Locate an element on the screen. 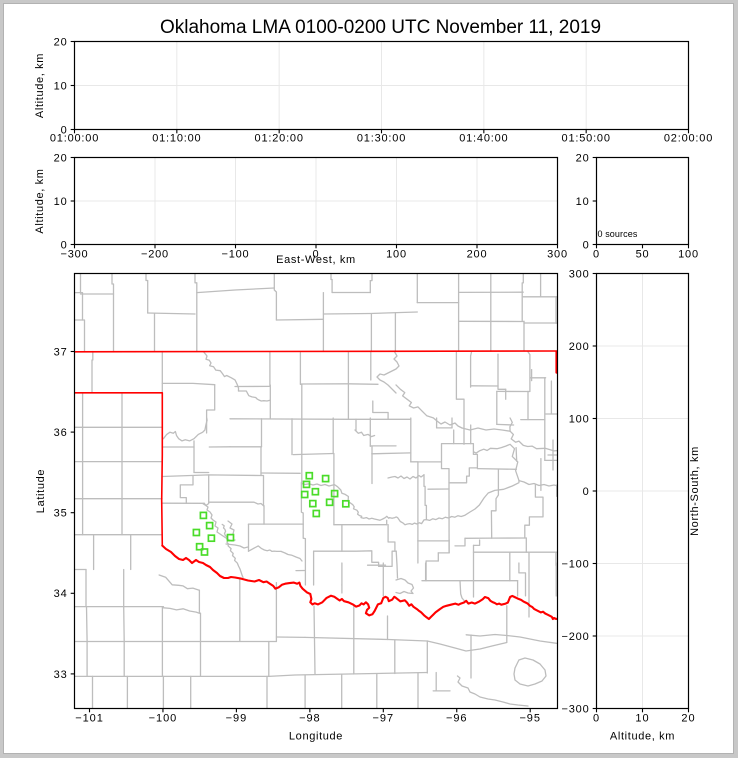 The height and width of the screenshot is (758, 738). svg-text: 0 sources is located at coordinates (618, 234).